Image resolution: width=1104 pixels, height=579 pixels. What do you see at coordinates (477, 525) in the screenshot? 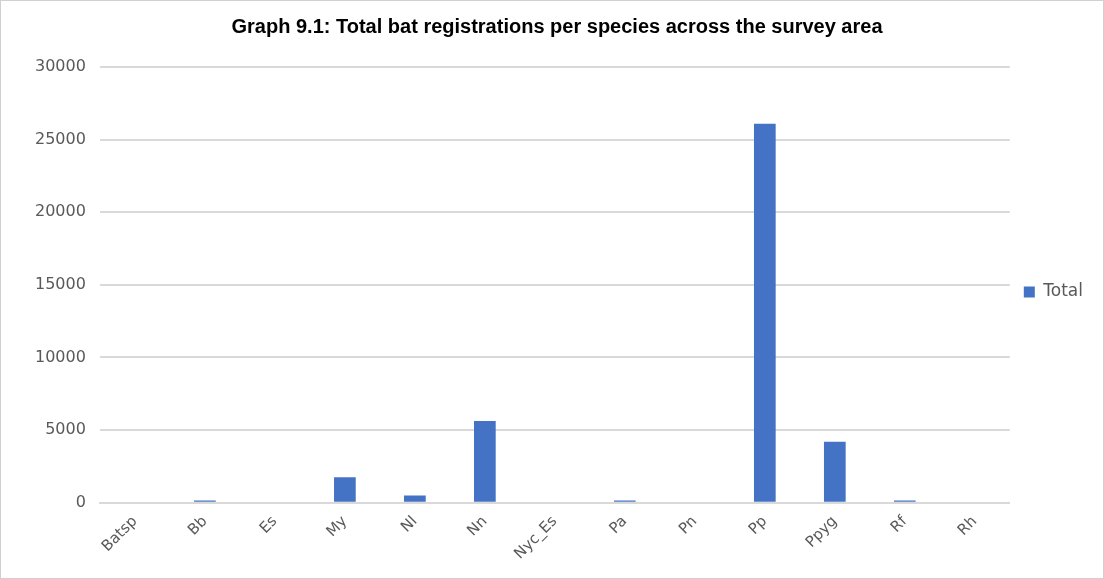
I see `x-tick-label: Nn` at bounding box center [477, 525].